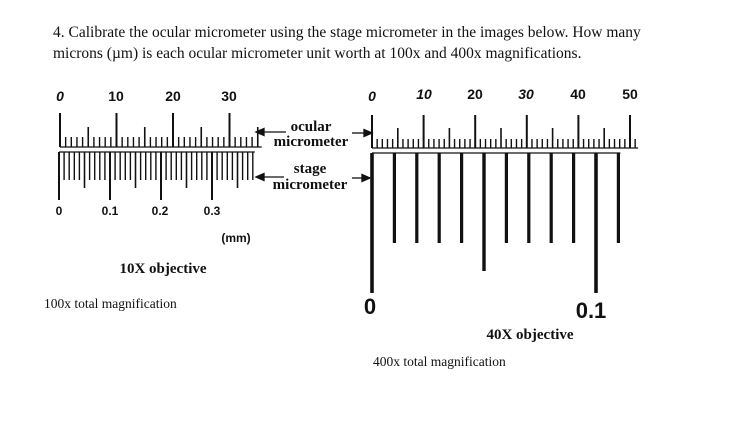  What do you see at coordinates (235, 238) in the screenshot?
I see `units-label: (mm)` at bounding box center [235, 238].